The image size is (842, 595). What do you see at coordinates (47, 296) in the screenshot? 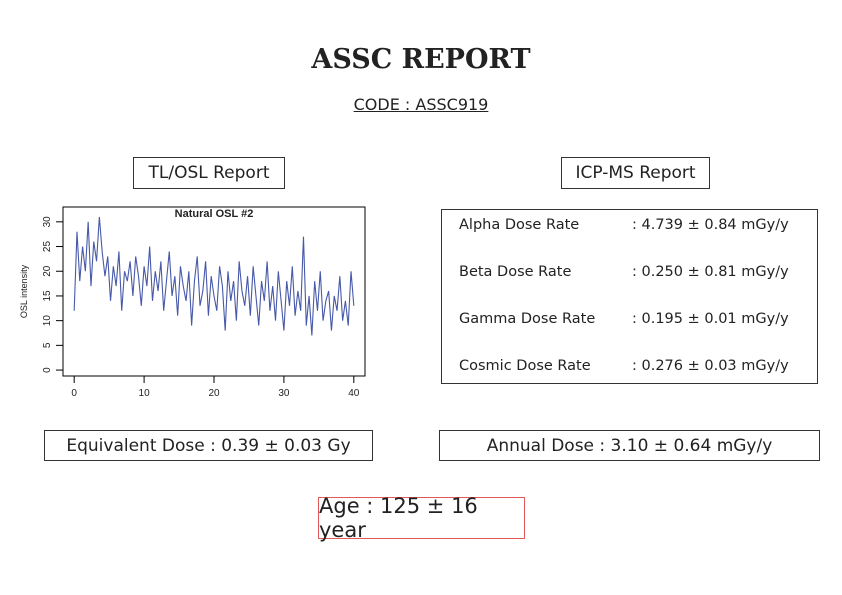
I see `y-tick-label: 15` at bounding box center [47, 296].